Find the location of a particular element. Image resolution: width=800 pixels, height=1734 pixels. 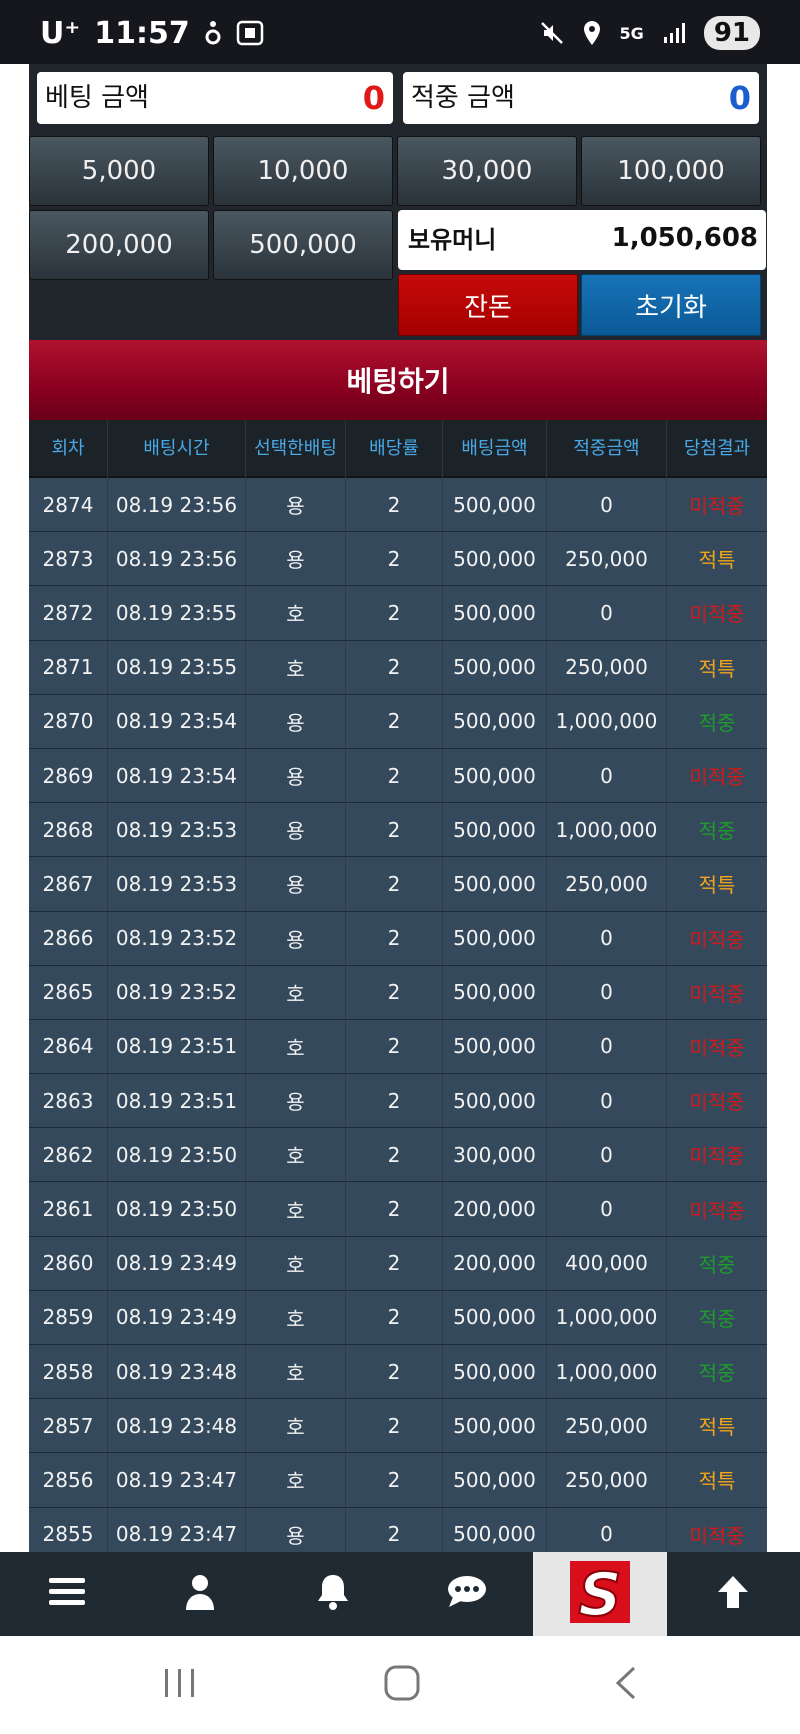

menu-icon is located at coordinates (66, 1594).